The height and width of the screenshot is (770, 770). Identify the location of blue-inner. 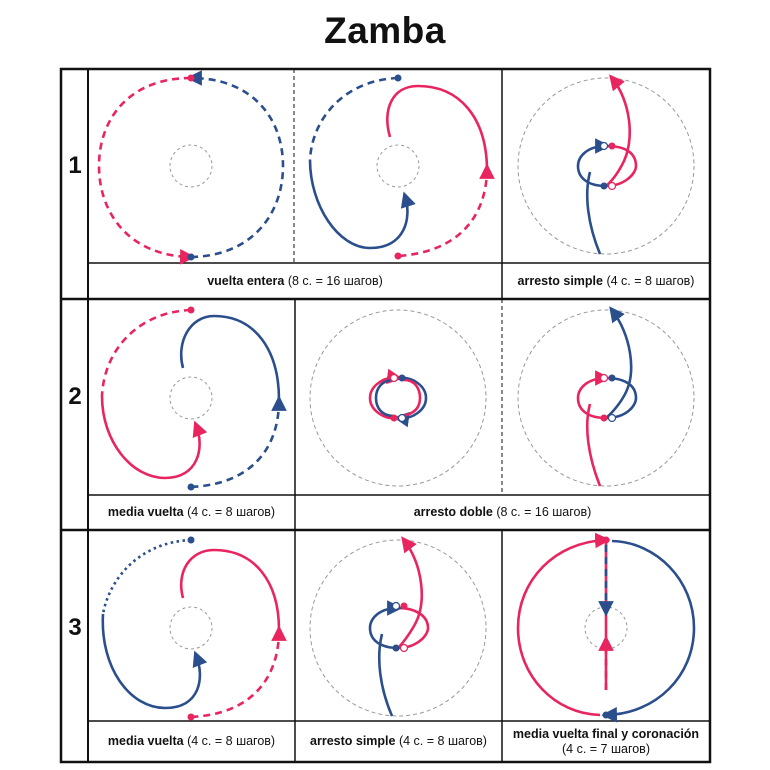
(384, 398).